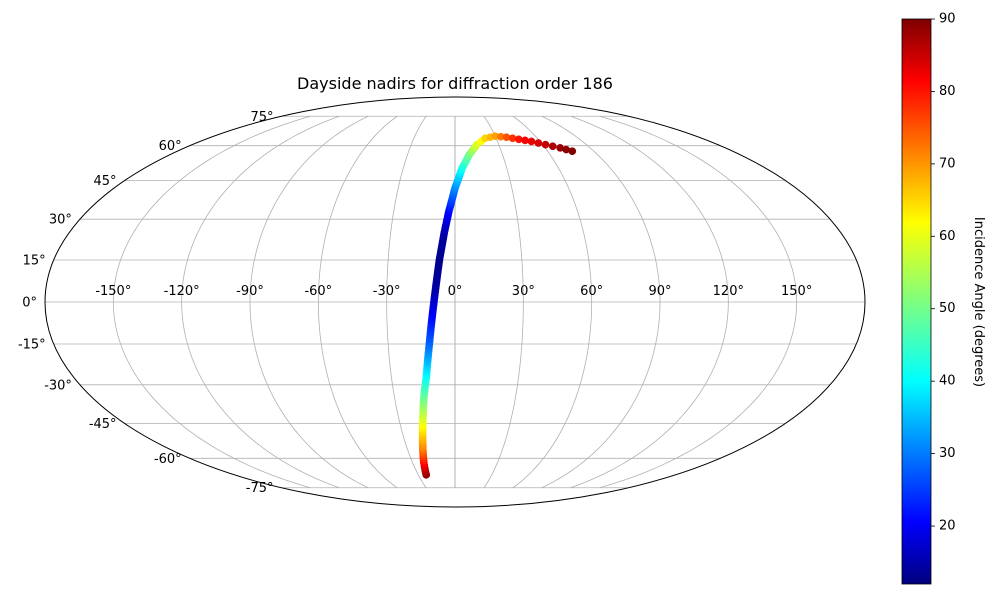 The height and width of the screenshot is (600, 1000). Describe the element at coordinates (455, 83) in the screenshot. I see `chart-title: Dayside nadirs for diffraction order 186` at that location.